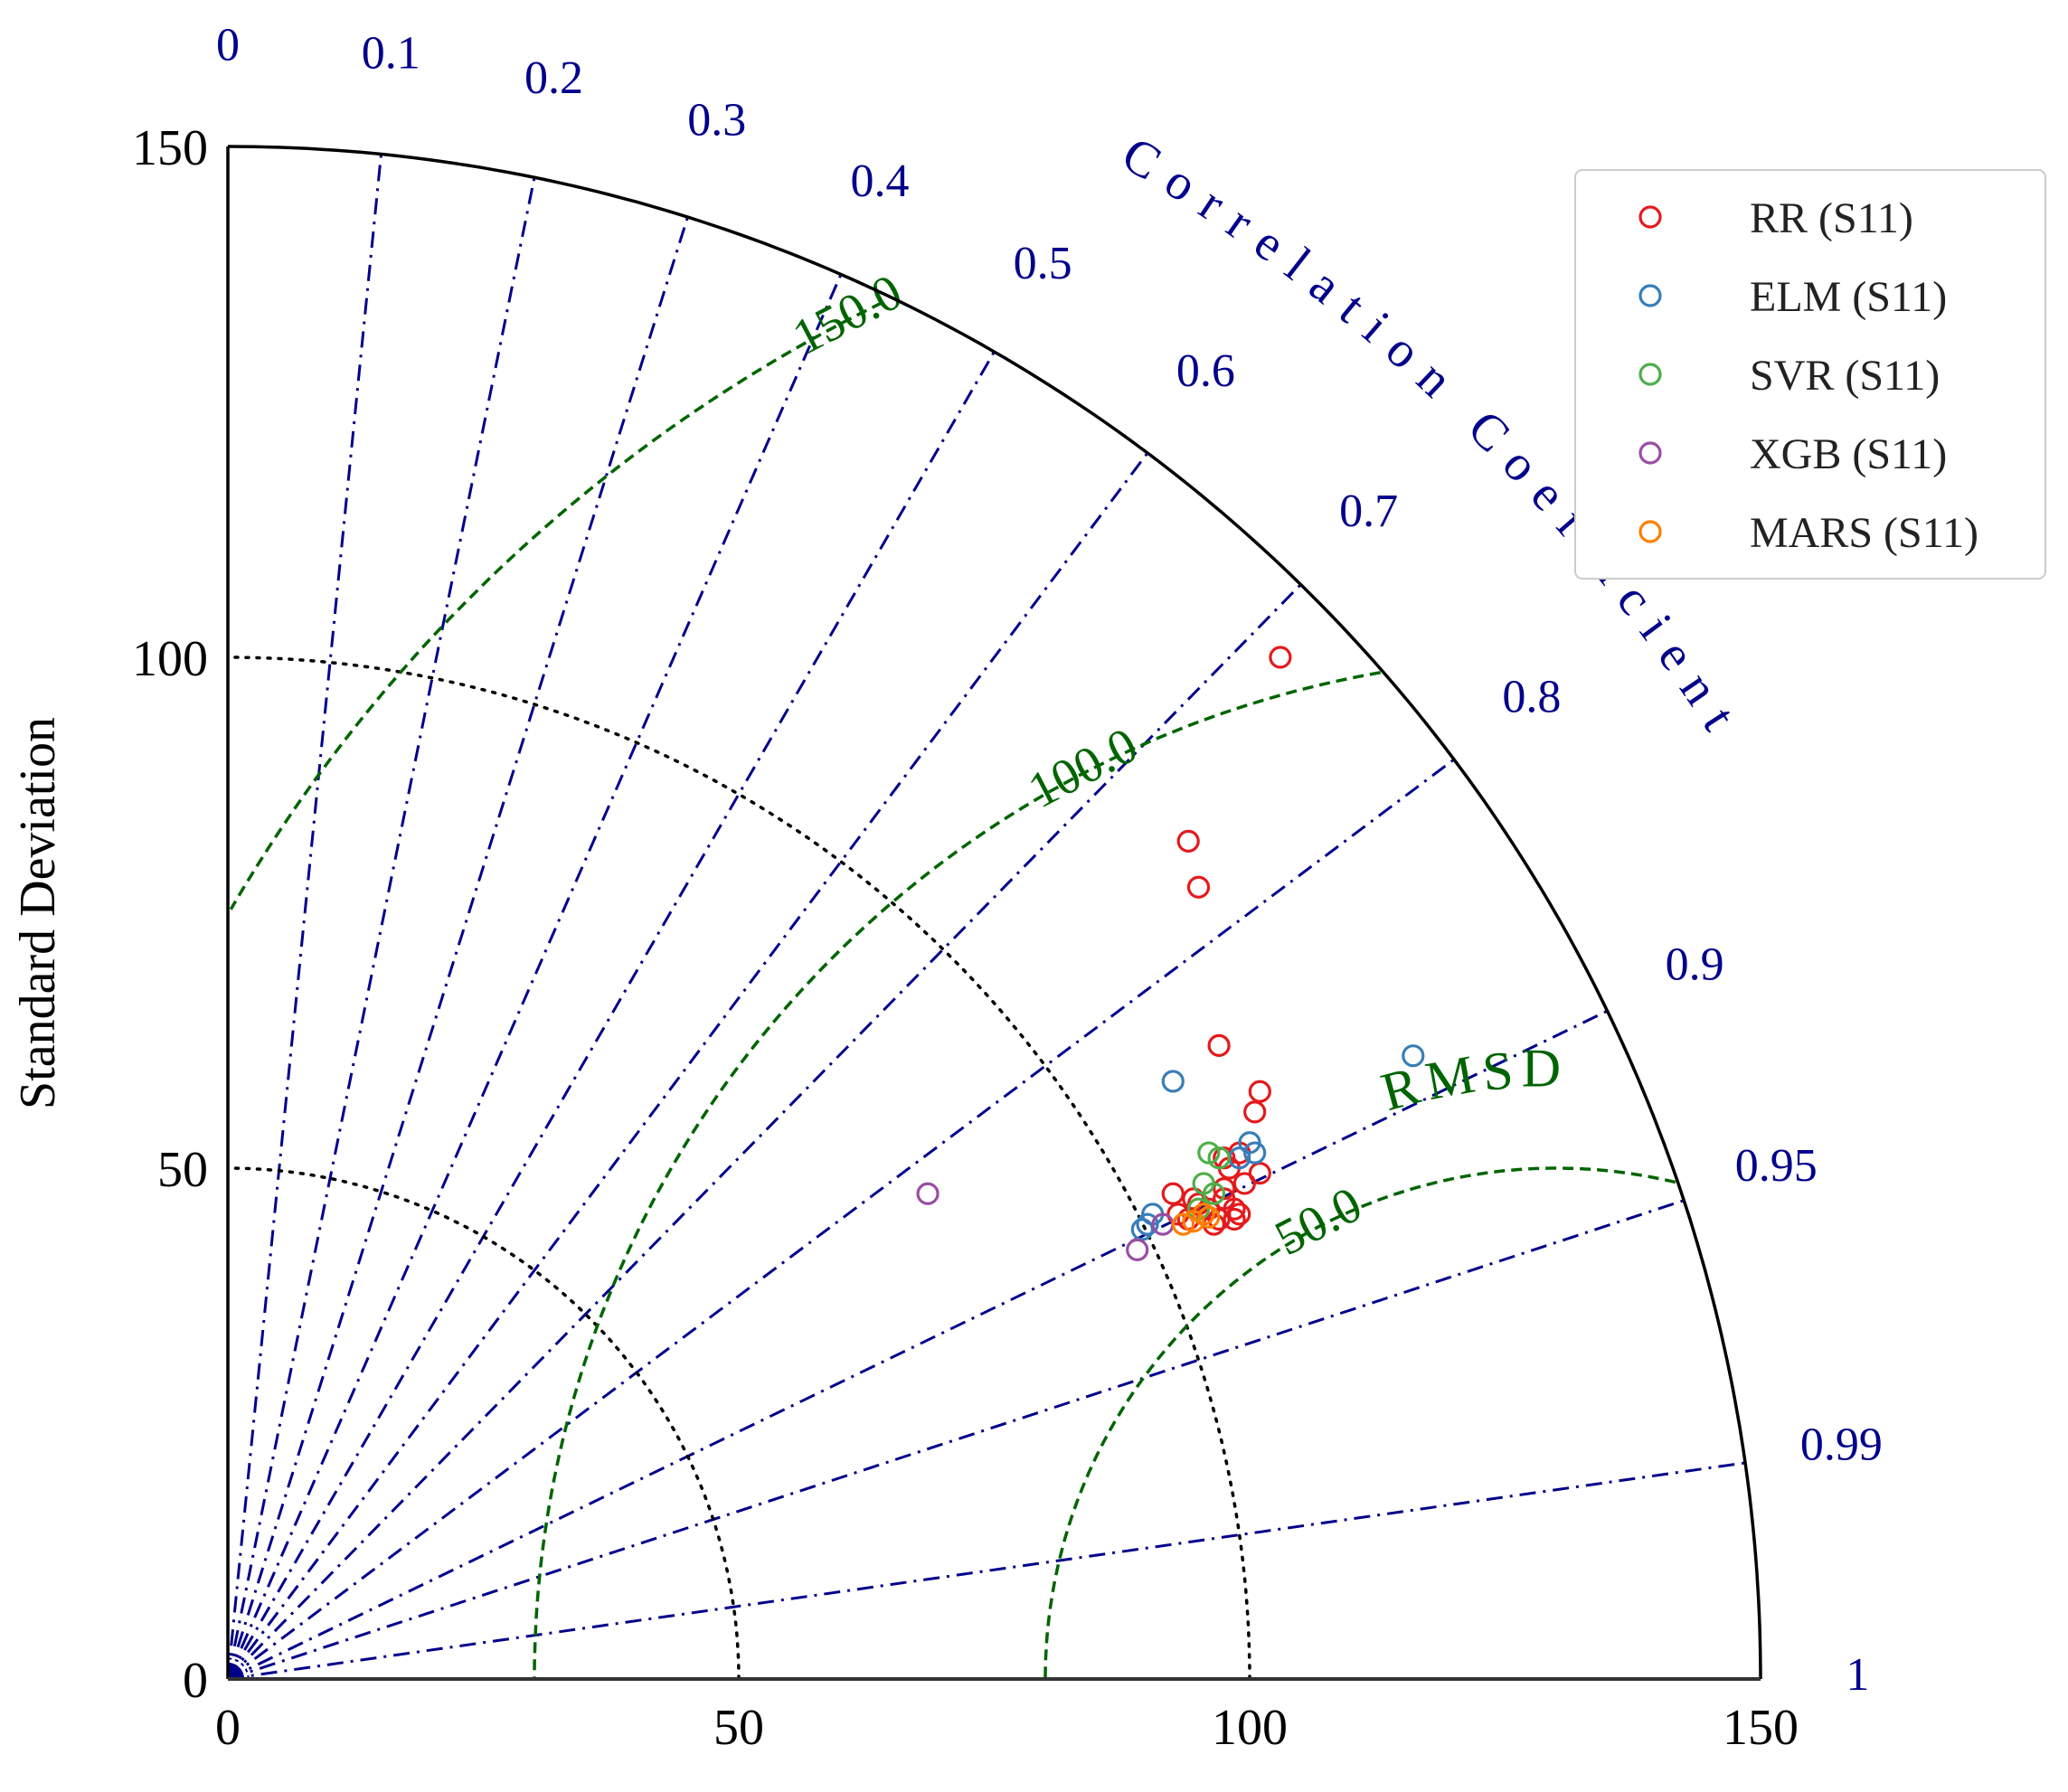  I want to click on correlation-tick-label: 0.3, so click(716, 121).